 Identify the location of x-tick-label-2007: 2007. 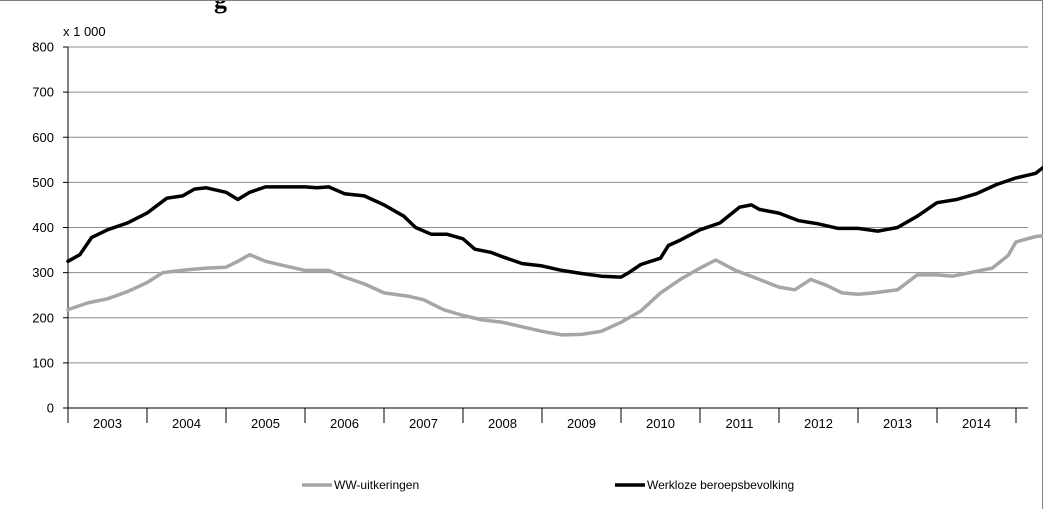
(423, 423).